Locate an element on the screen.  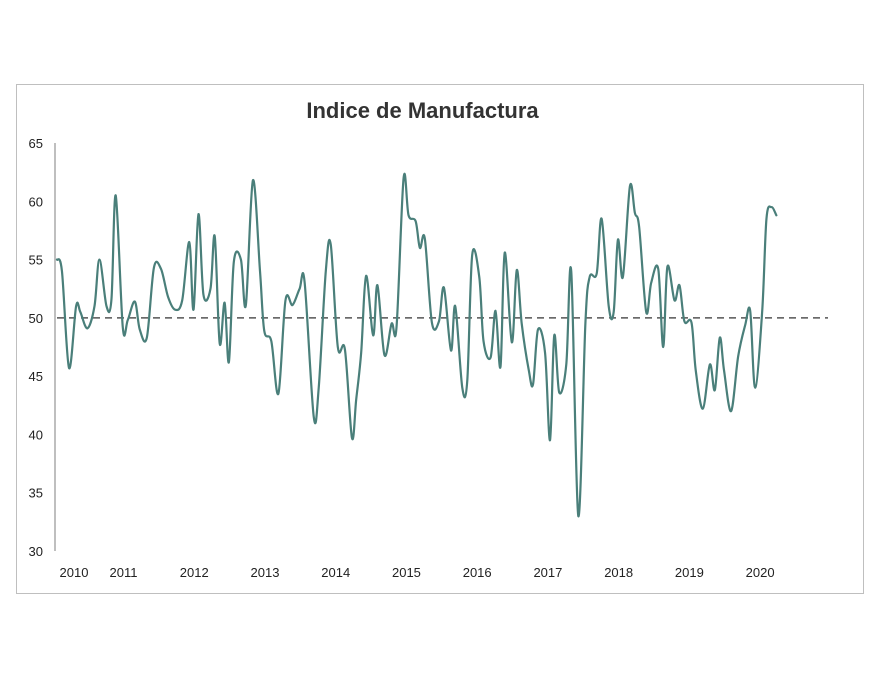
x-tick-label: 2011 is located at coordinates (124, 572).